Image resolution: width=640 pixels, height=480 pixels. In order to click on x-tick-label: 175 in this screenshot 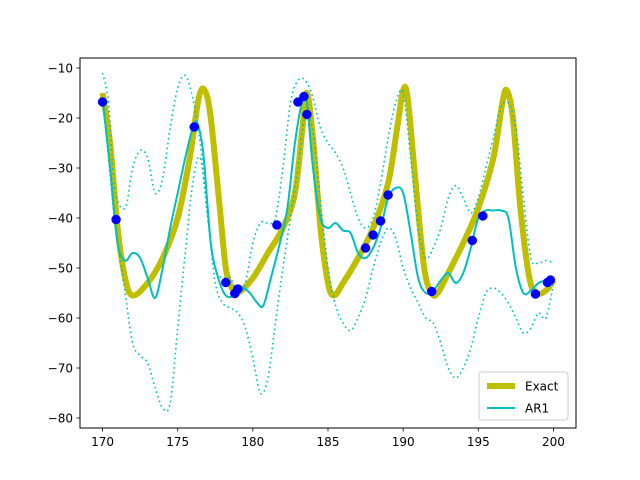, I will do `click(177, 442)`.